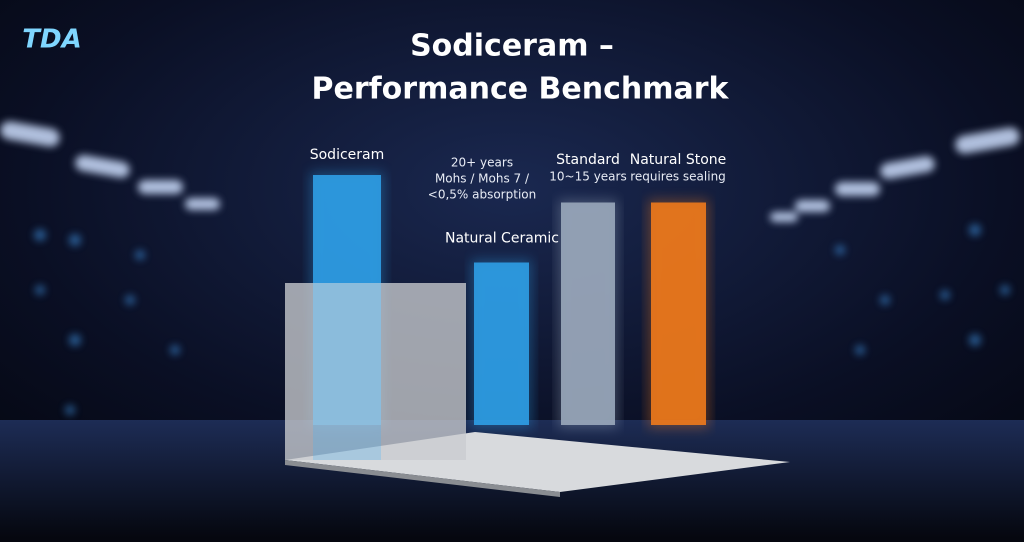  What do you see at coordinates (482, 179) in the screenshot?
I see `annotation: Mohs / Mohs 7 /` at bounding box center [482, 179].